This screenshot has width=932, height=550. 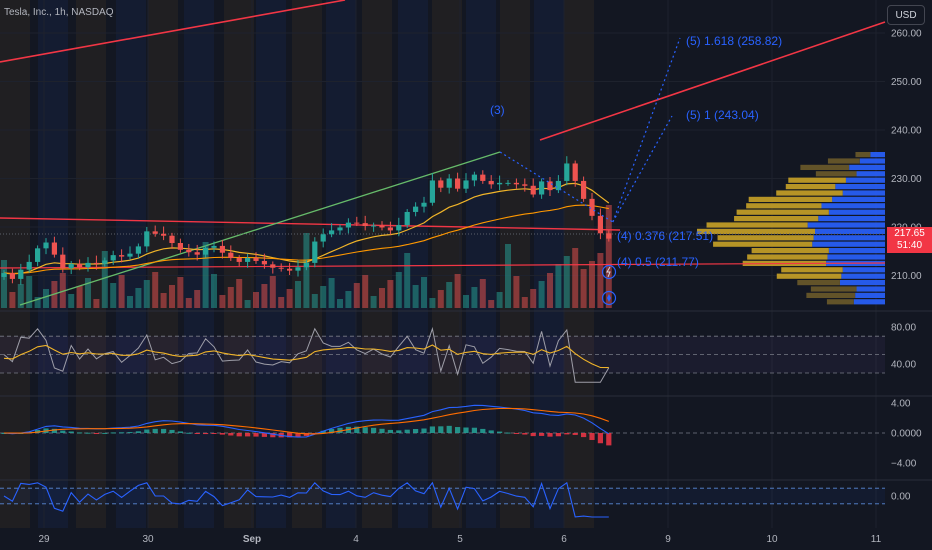 I want to click on rsi-ma-line, so click(x=306, y=356).